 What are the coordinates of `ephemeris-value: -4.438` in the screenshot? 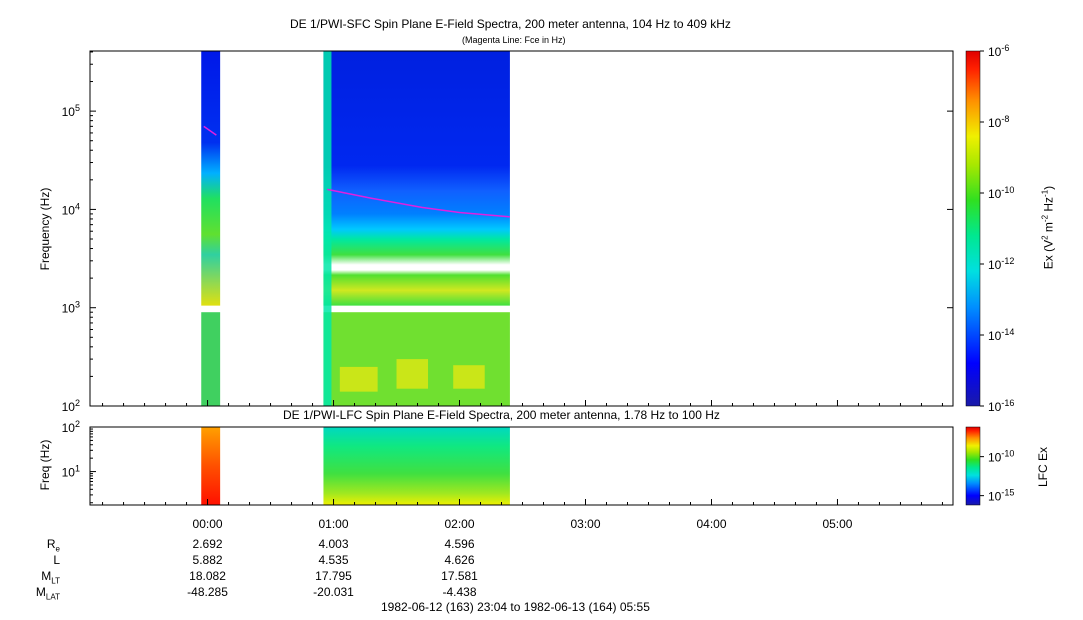 It's located at (459, 592).